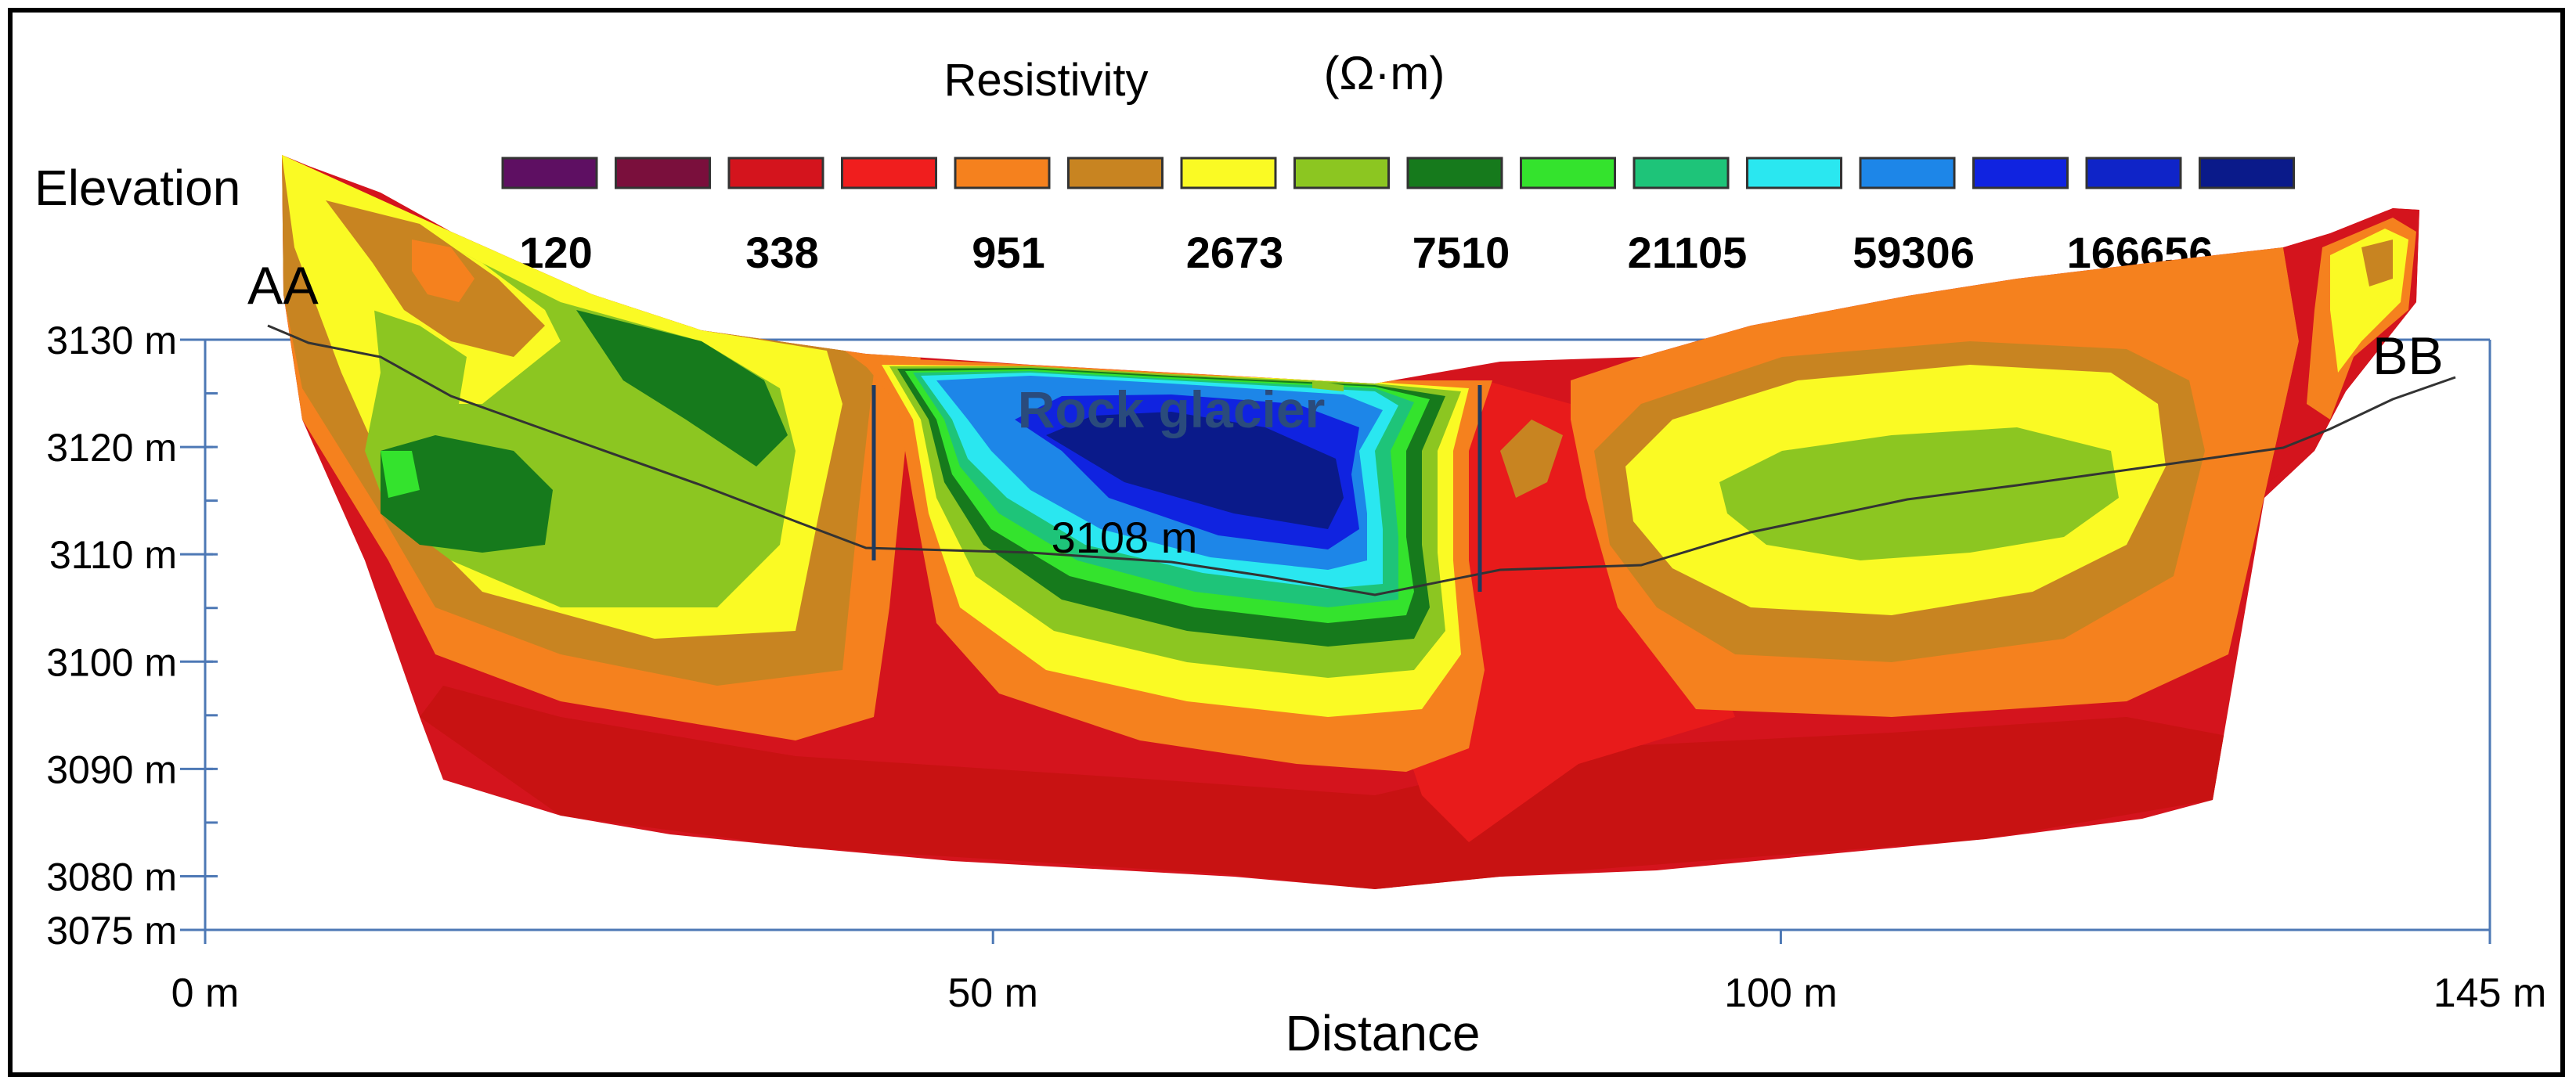  What do you see at coordinates (1781, 993) in the screenshot?
I see `x-tick-label: 100 m` at bounding box center [1781, 993].